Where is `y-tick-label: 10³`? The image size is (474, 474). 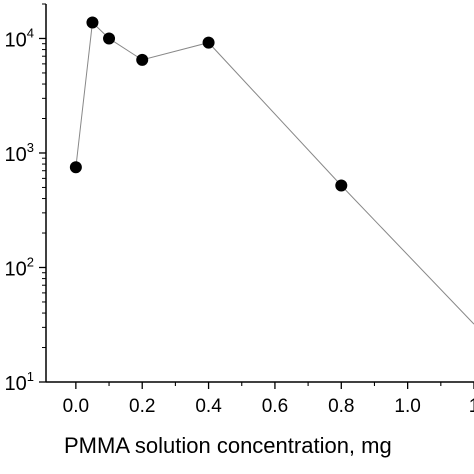 y-tick-label: 10³ is located at coordinates (19, 153).